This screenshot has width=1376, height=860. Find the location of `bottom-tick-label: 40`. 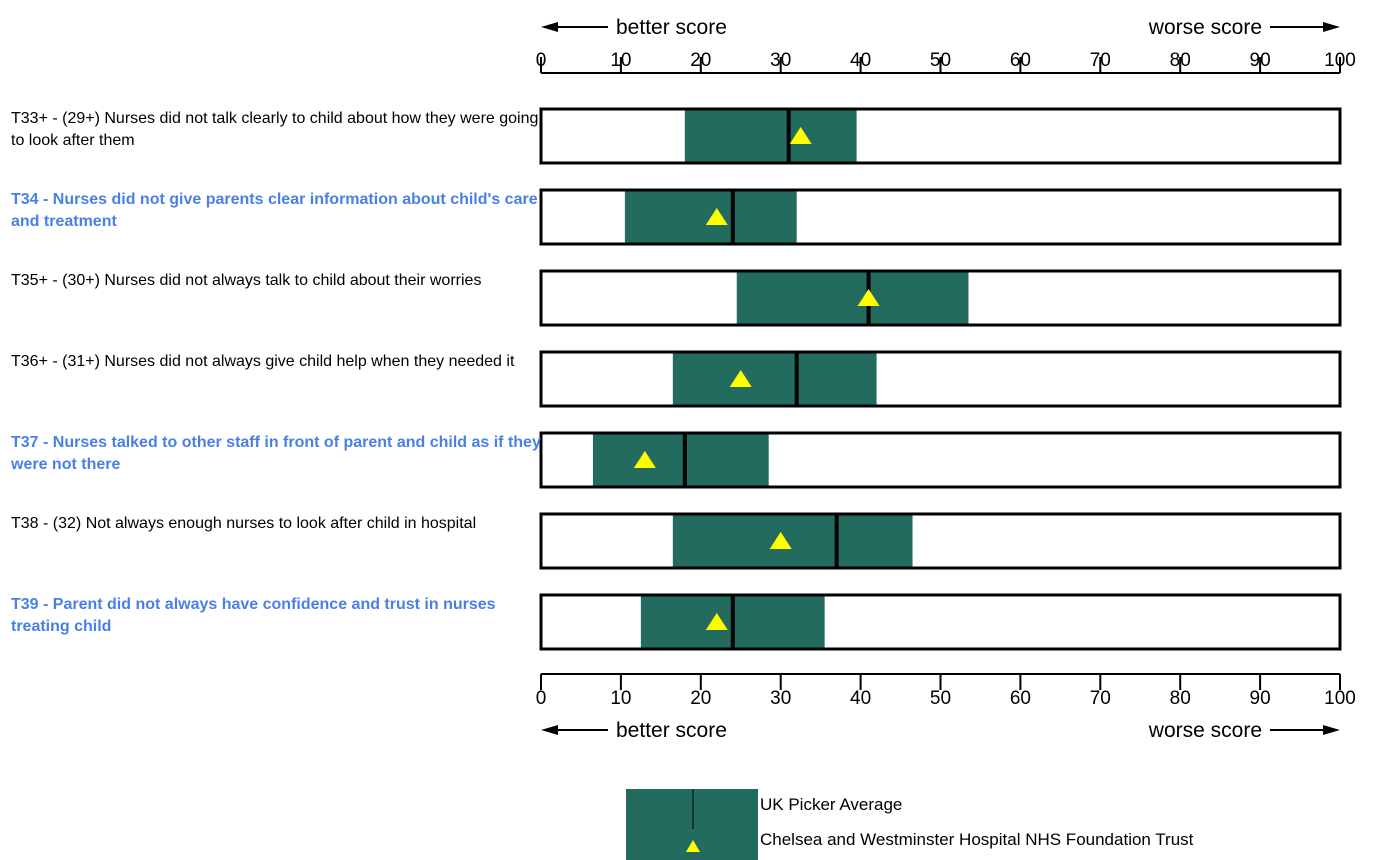

bottom-tick-label: 40 is located at coordinates (860, 698).